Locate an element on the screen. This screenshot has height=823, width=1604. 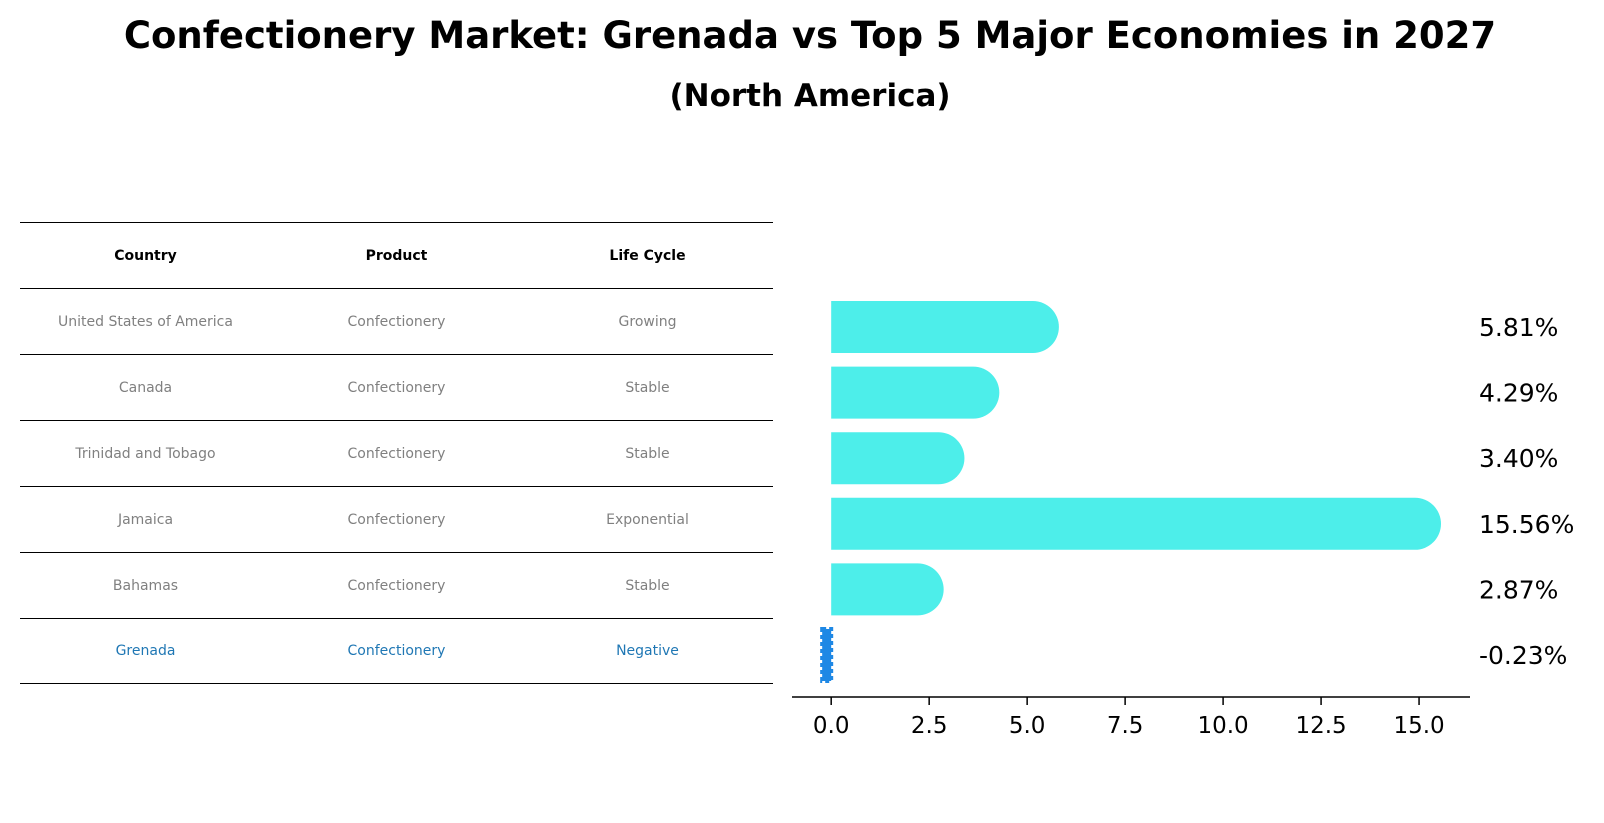
x-axis-tick-label: 2.5 is located at coordinates (929, 726).